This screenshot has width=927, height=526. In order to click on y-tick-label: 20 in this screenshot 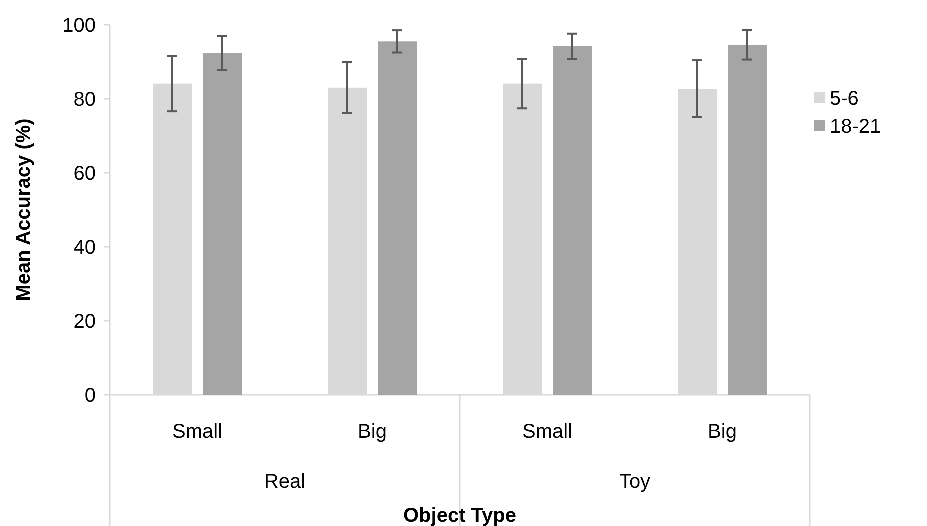, I will do `click(85, 322)`.